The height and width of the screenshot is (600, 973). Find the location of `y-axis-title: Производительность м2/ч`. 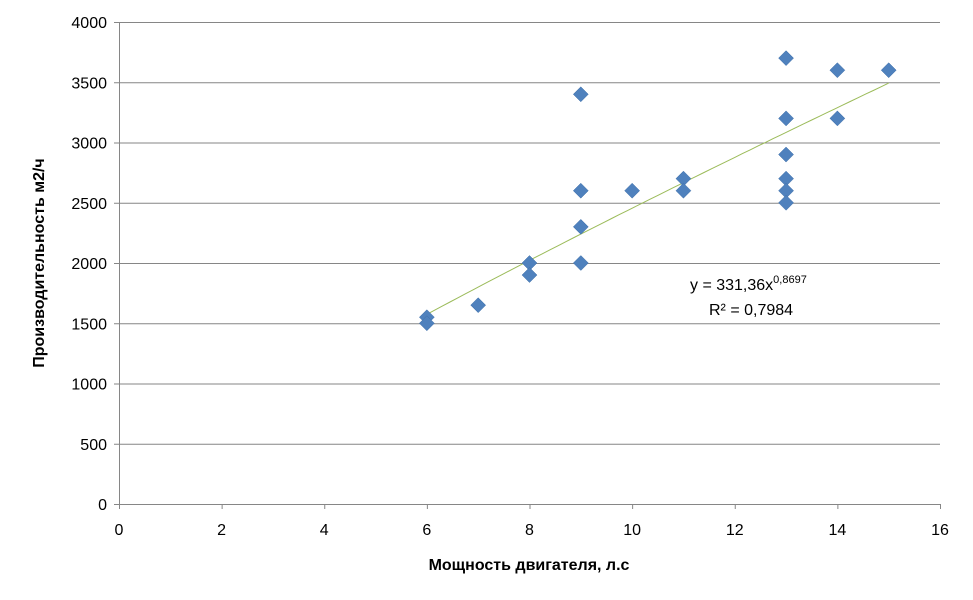

y-axis-title: Производительность м2/ч is located at coordinates (39, 262).